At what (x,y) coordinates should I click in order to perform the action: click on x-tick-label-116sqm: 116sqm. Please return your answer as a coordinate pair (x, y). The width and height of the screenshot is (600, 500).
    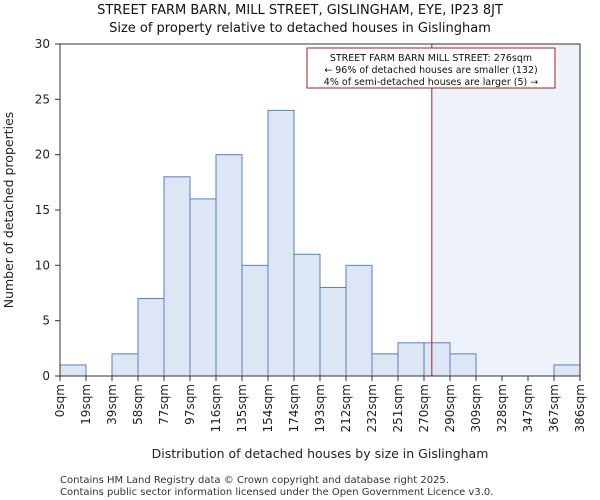
    Looking at the image, I should click on (216, 408).